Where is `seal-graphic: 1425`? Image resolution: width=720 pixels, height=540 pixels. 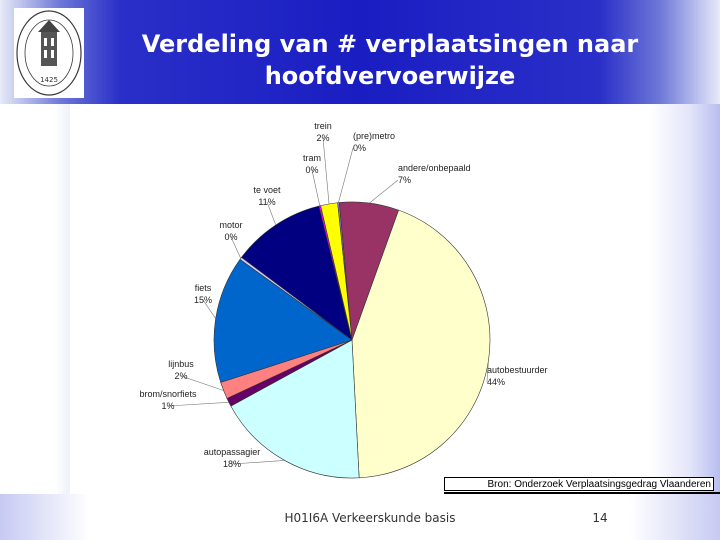
seal-graphic: 1425 is located at coordinates (49, 53).